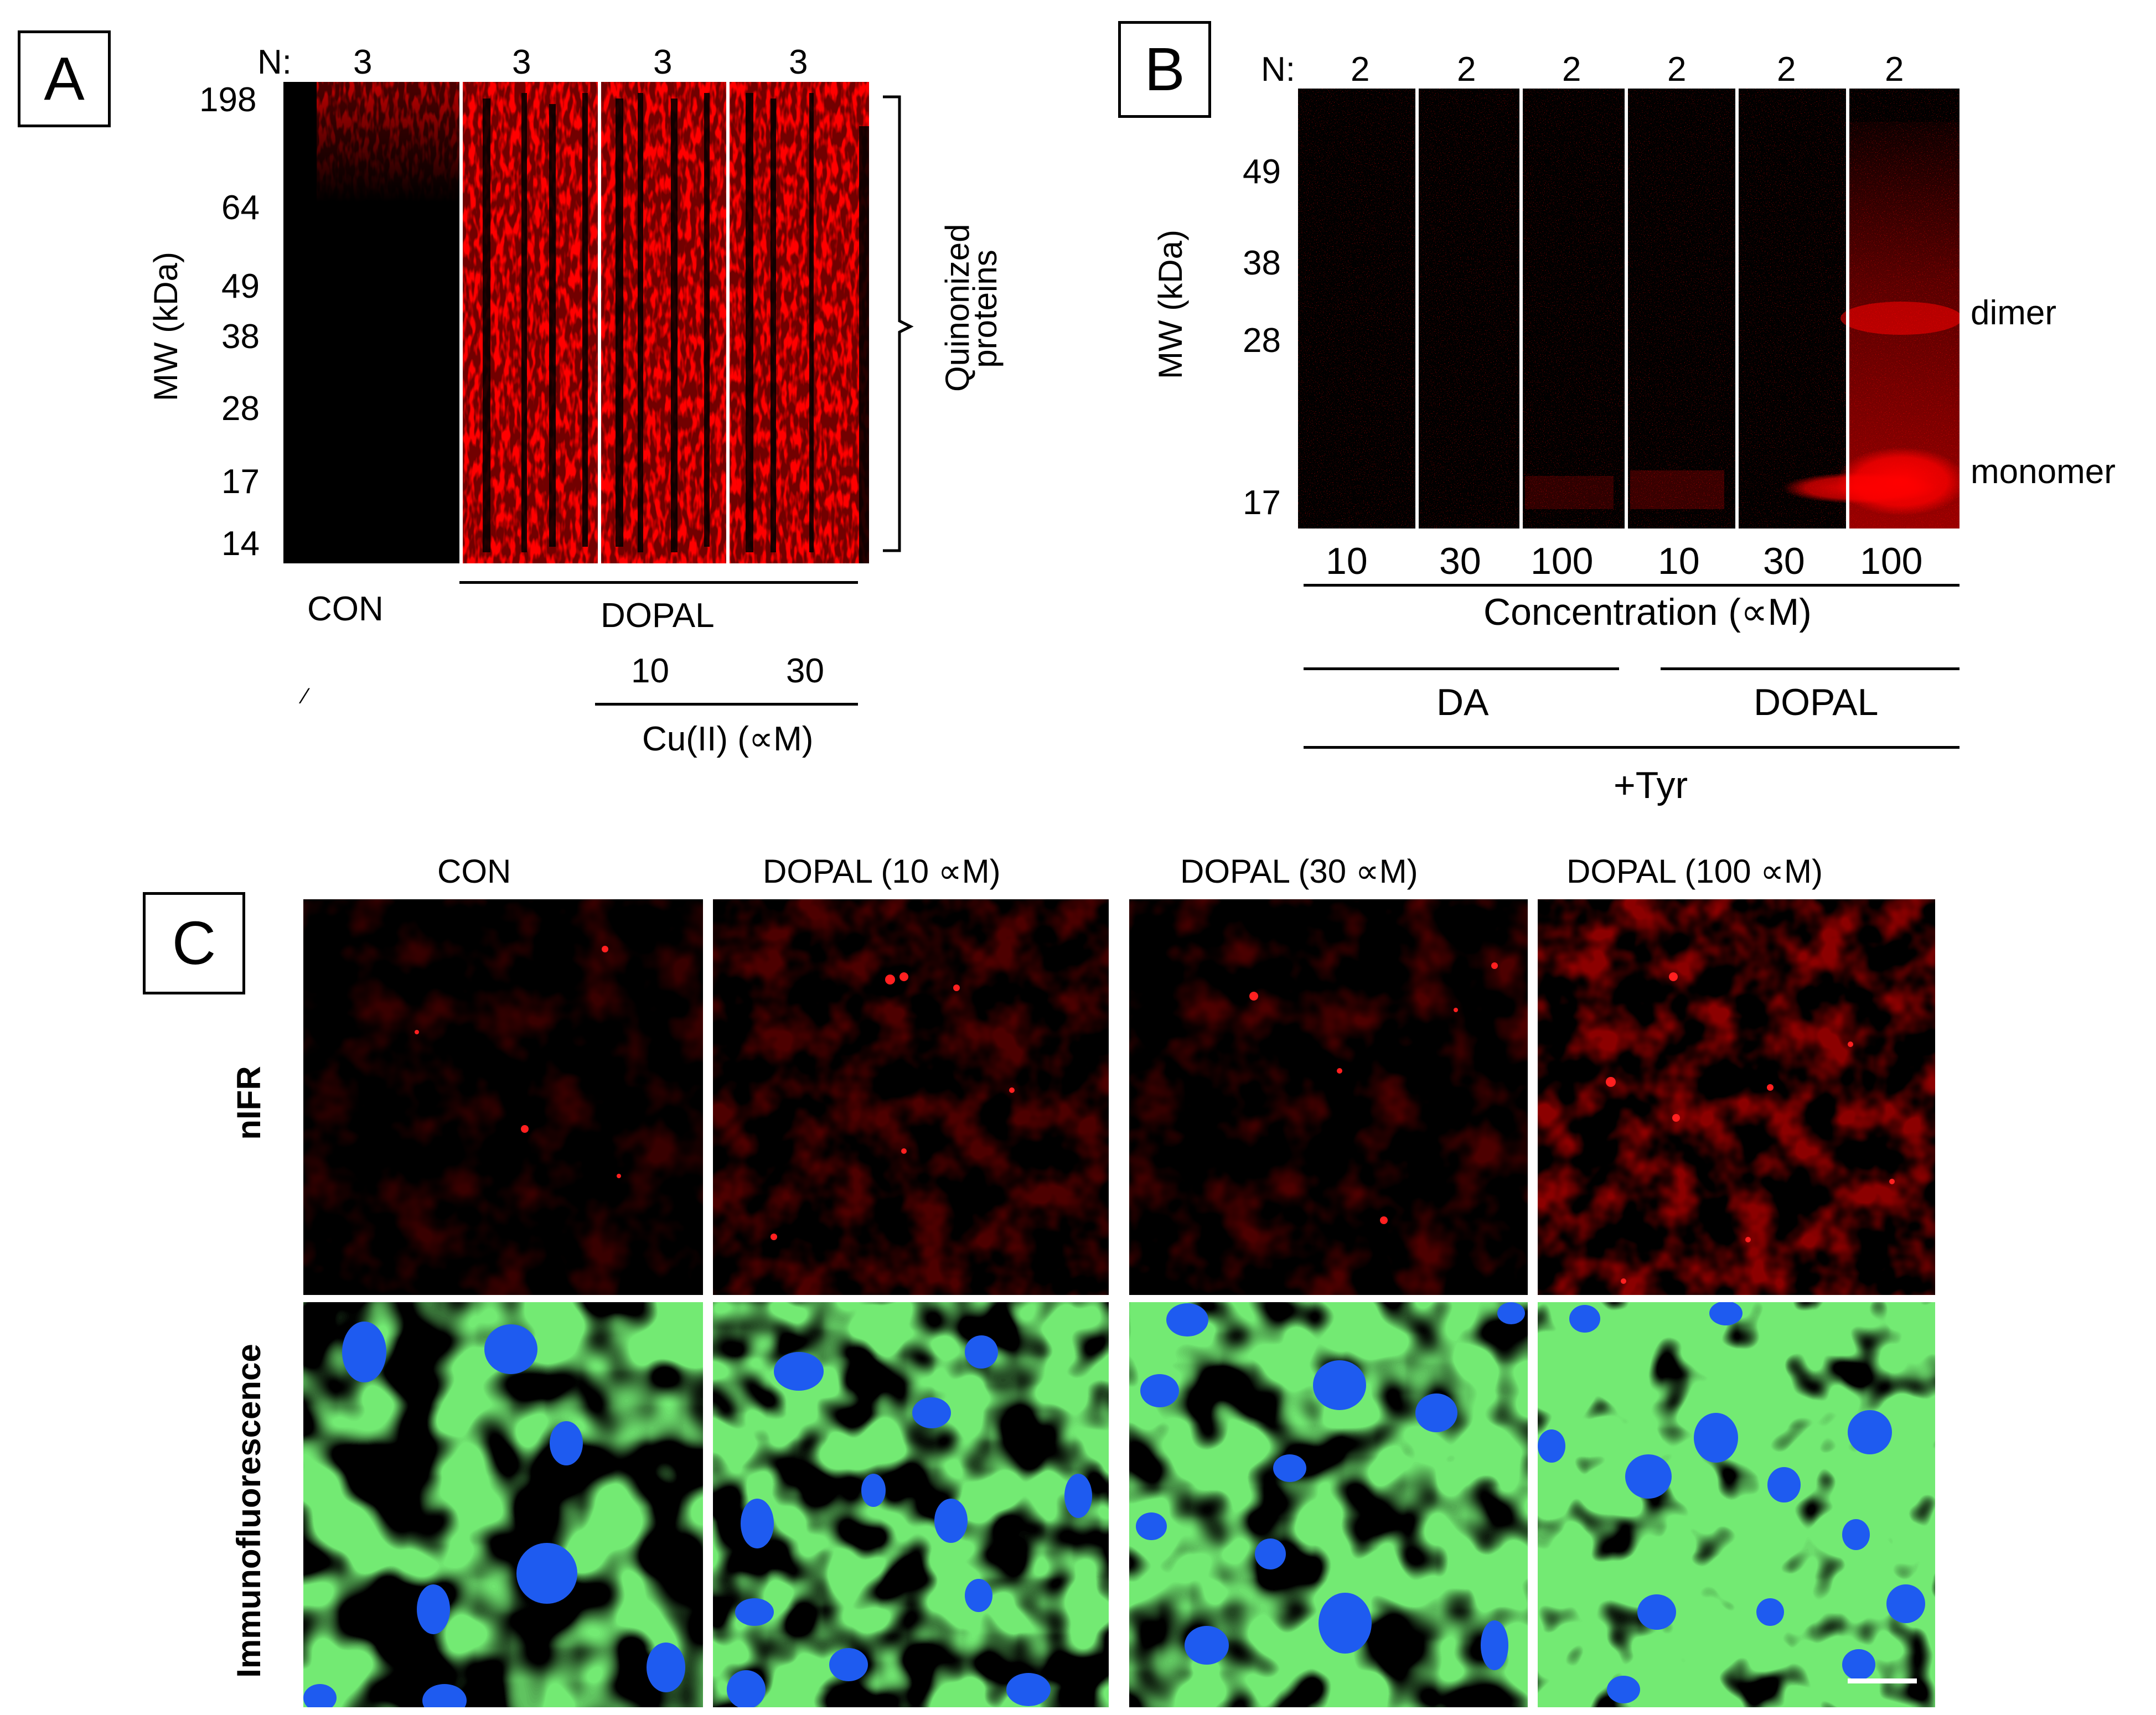 The width and height of the screenshot is (2156, 1715). What do you see at coordinates (274, 62) in the screenshot?
I see `panel-a-n-prefix: N:` at bounding box center [274, 62].